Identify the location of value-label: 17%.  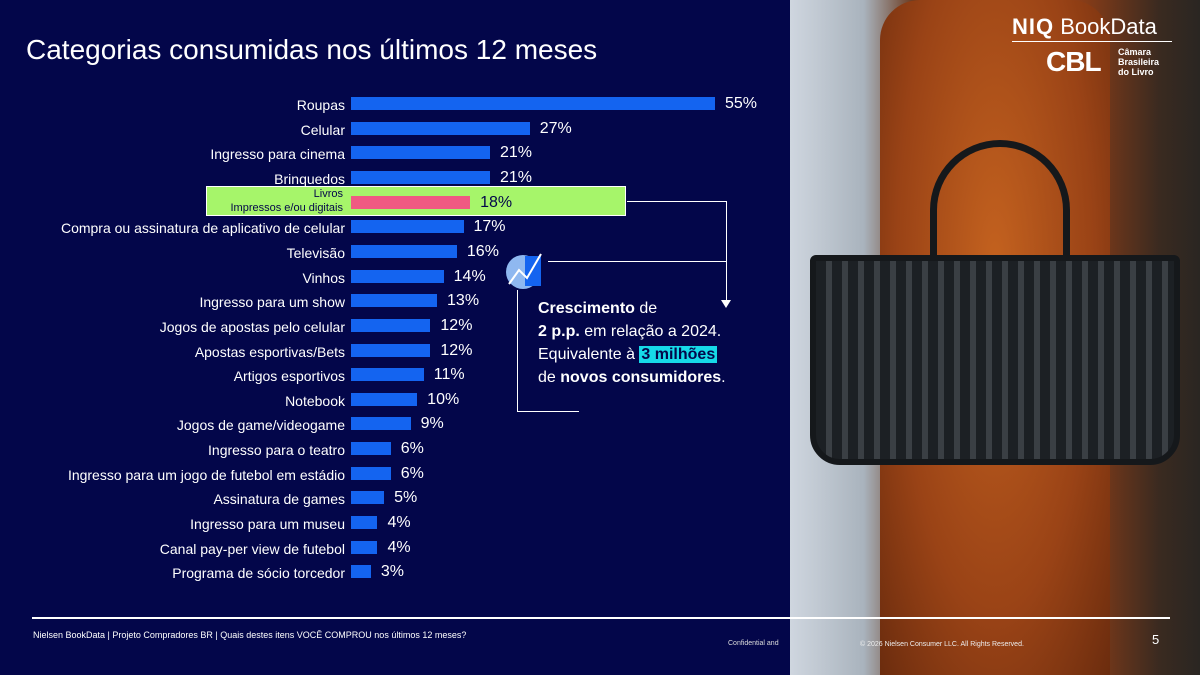
(489, 227).